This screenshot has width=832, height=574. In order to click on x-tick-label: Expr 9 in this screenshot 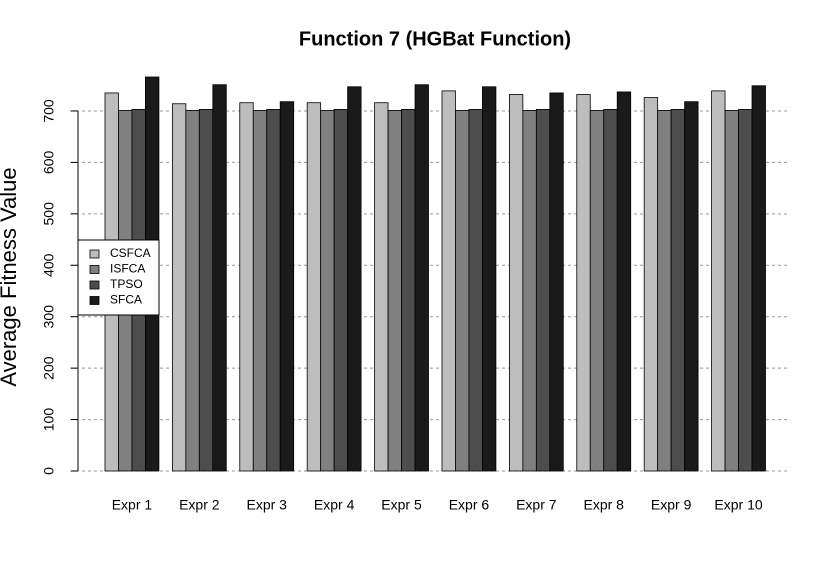, I will do `click(671, 505)`.